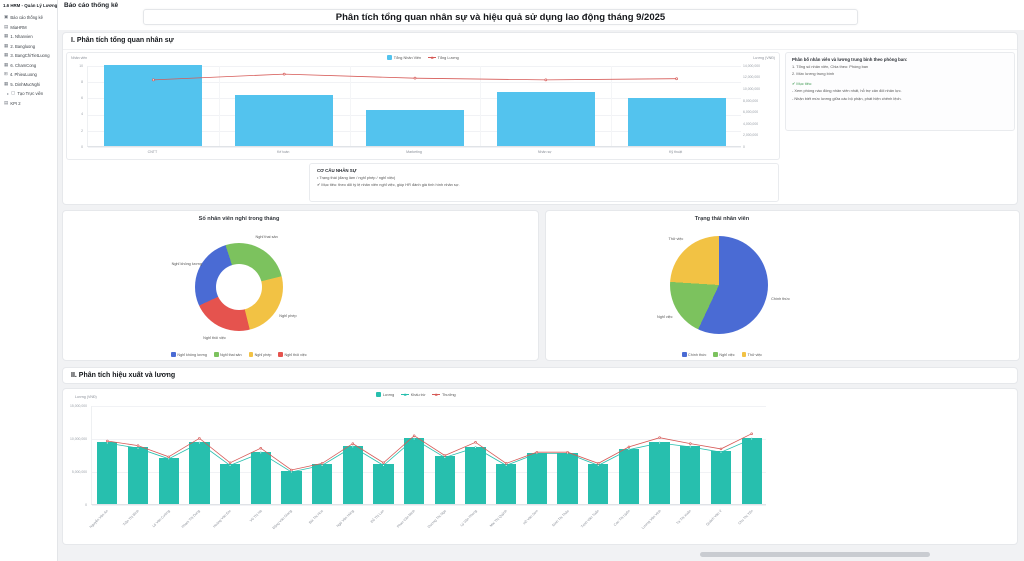  I want to click on legend-item: Tổng Nhân Viên, so click(404, 57).